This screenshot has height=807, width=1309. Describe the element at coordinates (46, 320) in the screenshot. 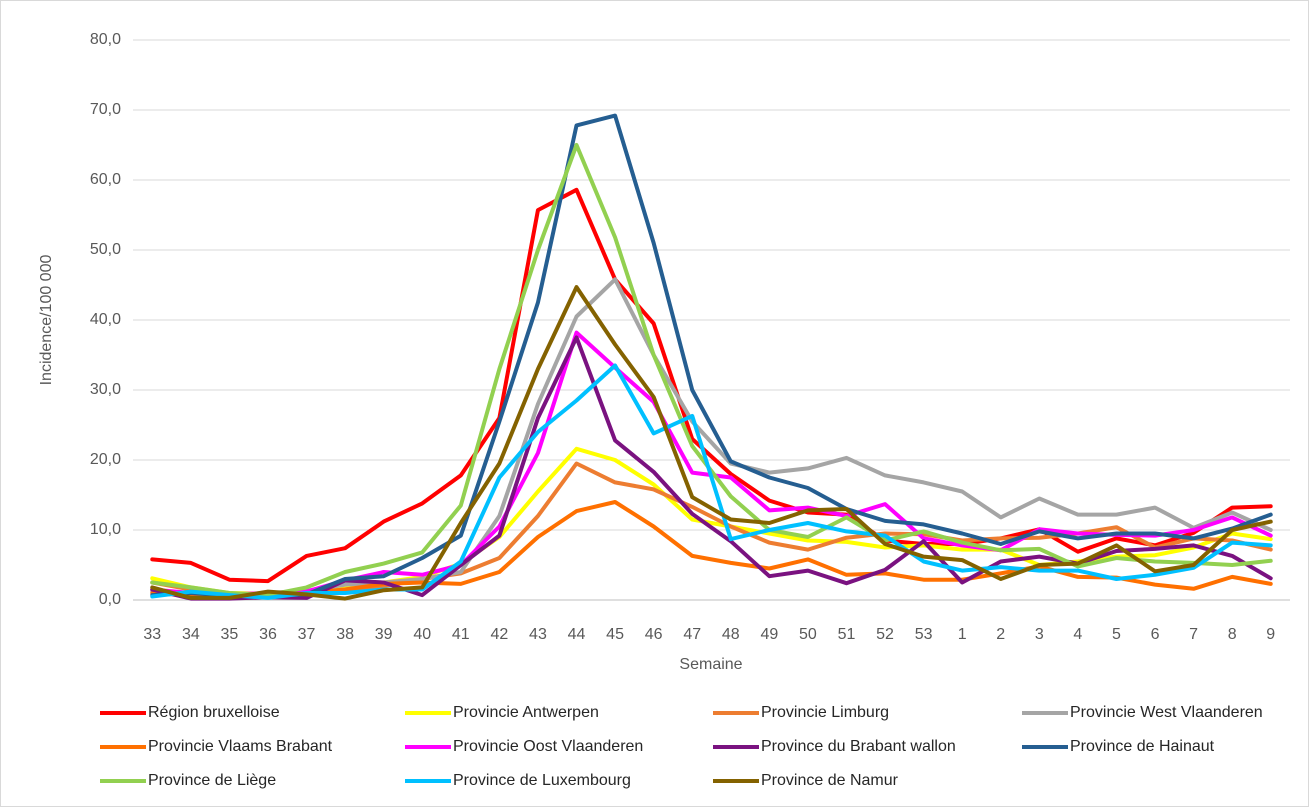

I see `y-axis-title: Incidence/100 000` at that location.